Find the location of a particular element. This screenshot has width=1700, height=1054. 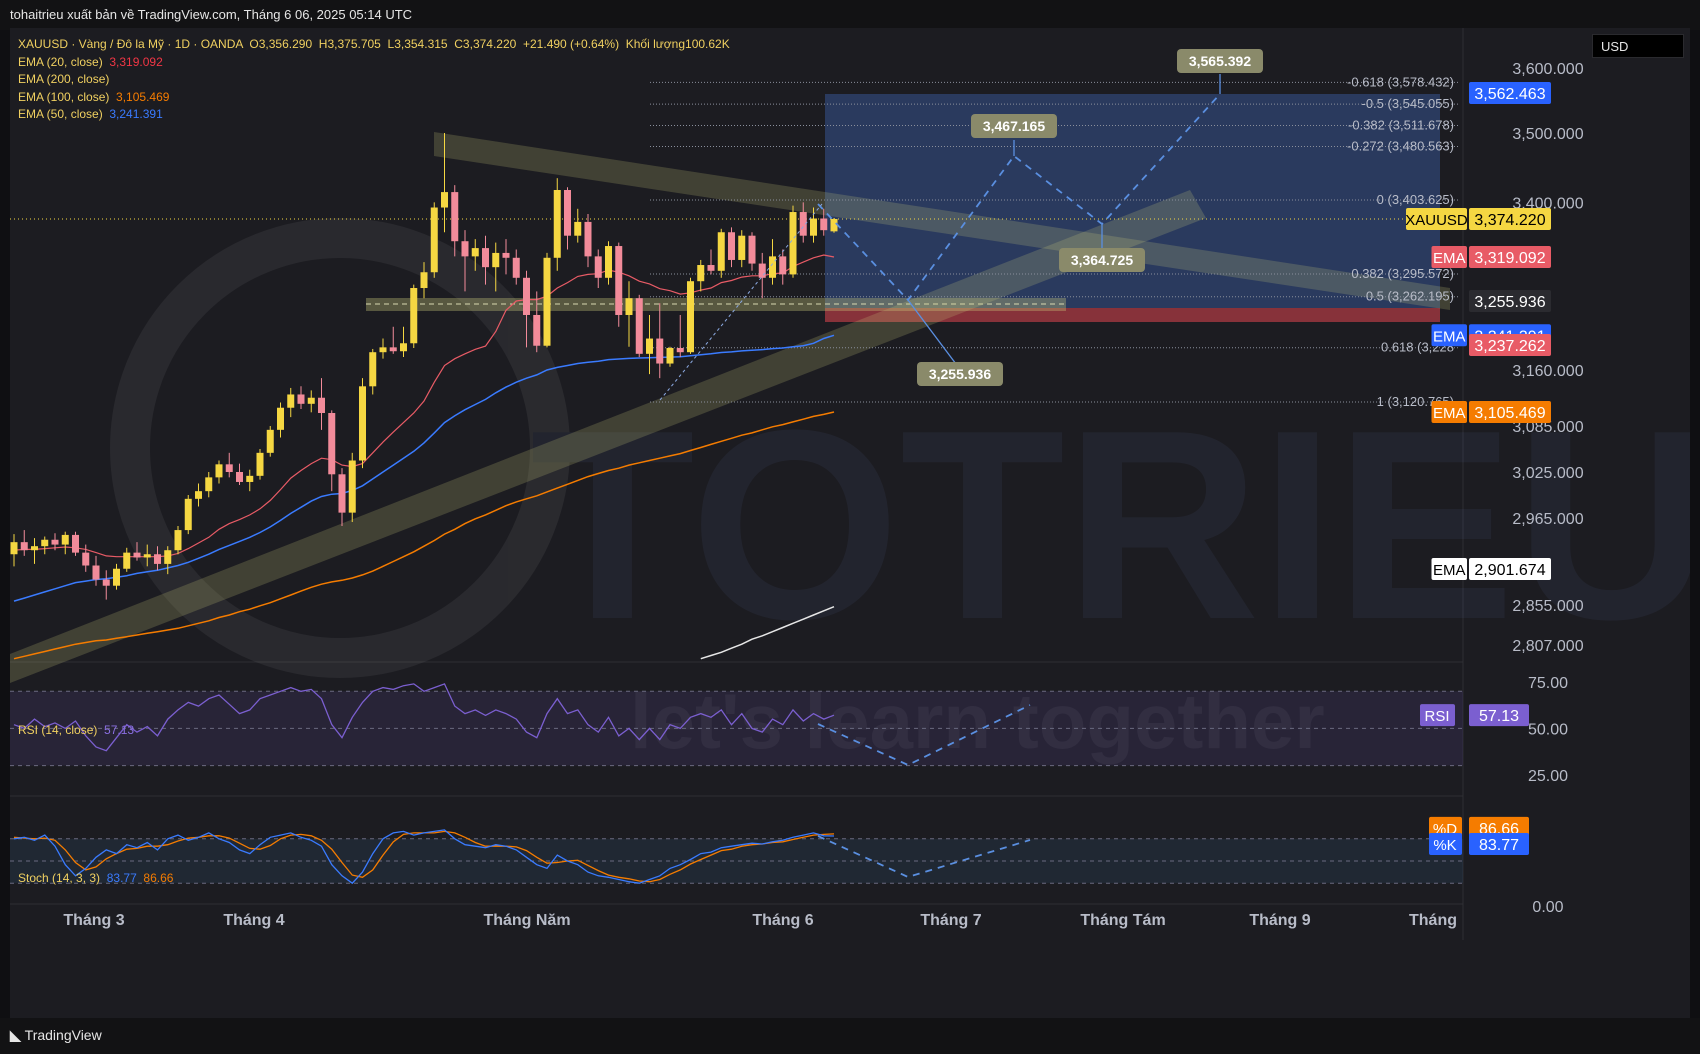

time-tick-label: Tháng 7 is located at coordinates (950, 920).